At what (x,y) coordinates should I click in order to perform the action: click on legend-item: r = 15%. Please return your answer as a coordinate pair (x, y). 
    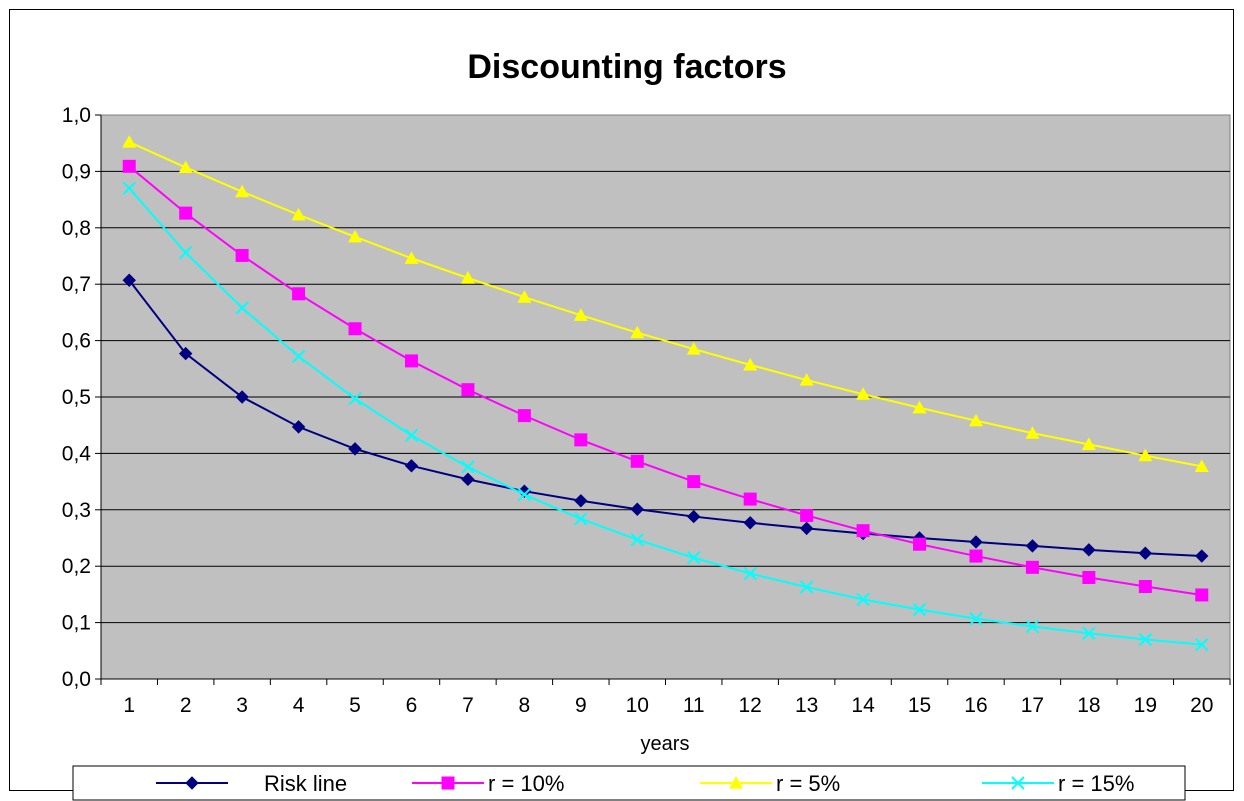
    Looking at the image, I should click on (1058, 783).